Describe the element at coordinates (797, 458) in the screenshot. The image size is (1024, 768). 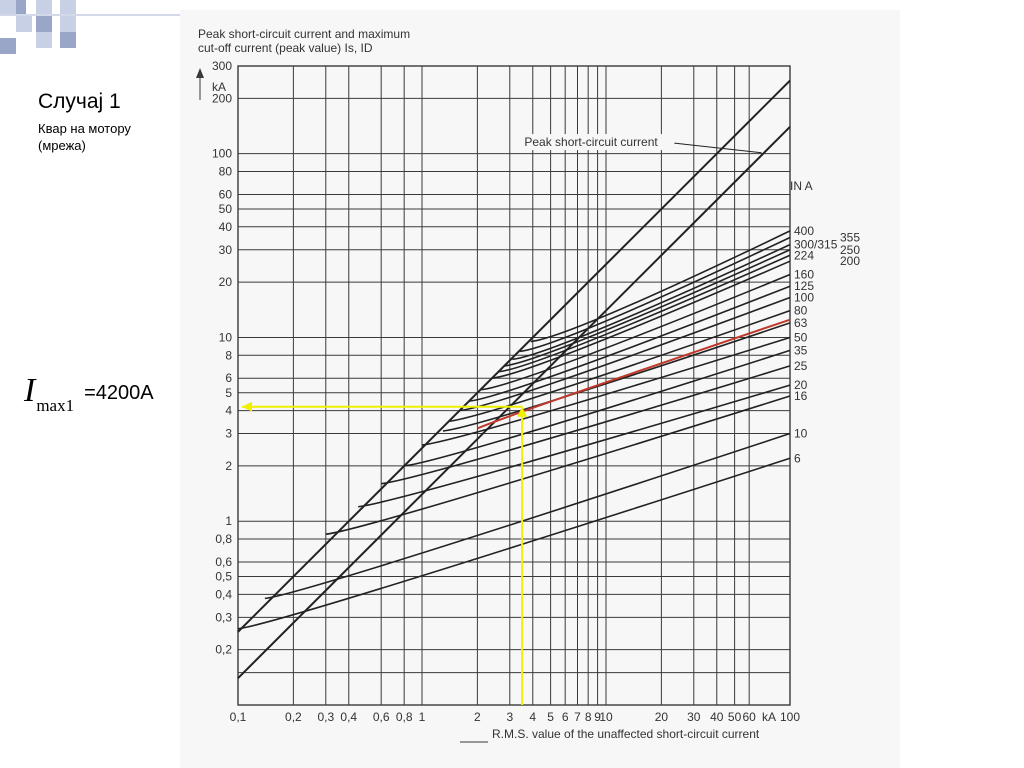
I see `rating-label: 6` at that location.